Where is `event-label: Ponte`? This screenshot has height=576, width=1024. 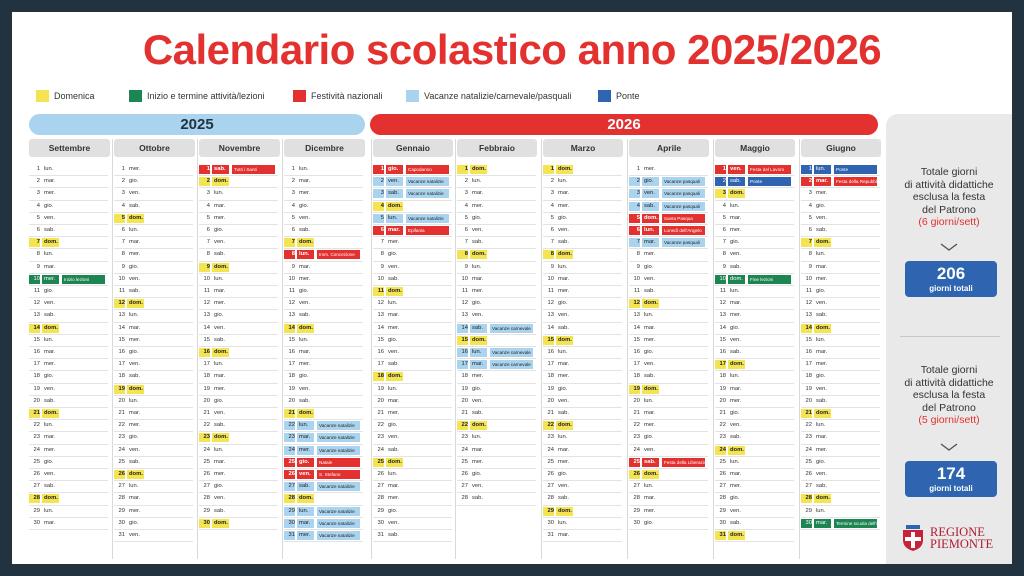 event-label: Ponte is located at coordinates (769, 182).